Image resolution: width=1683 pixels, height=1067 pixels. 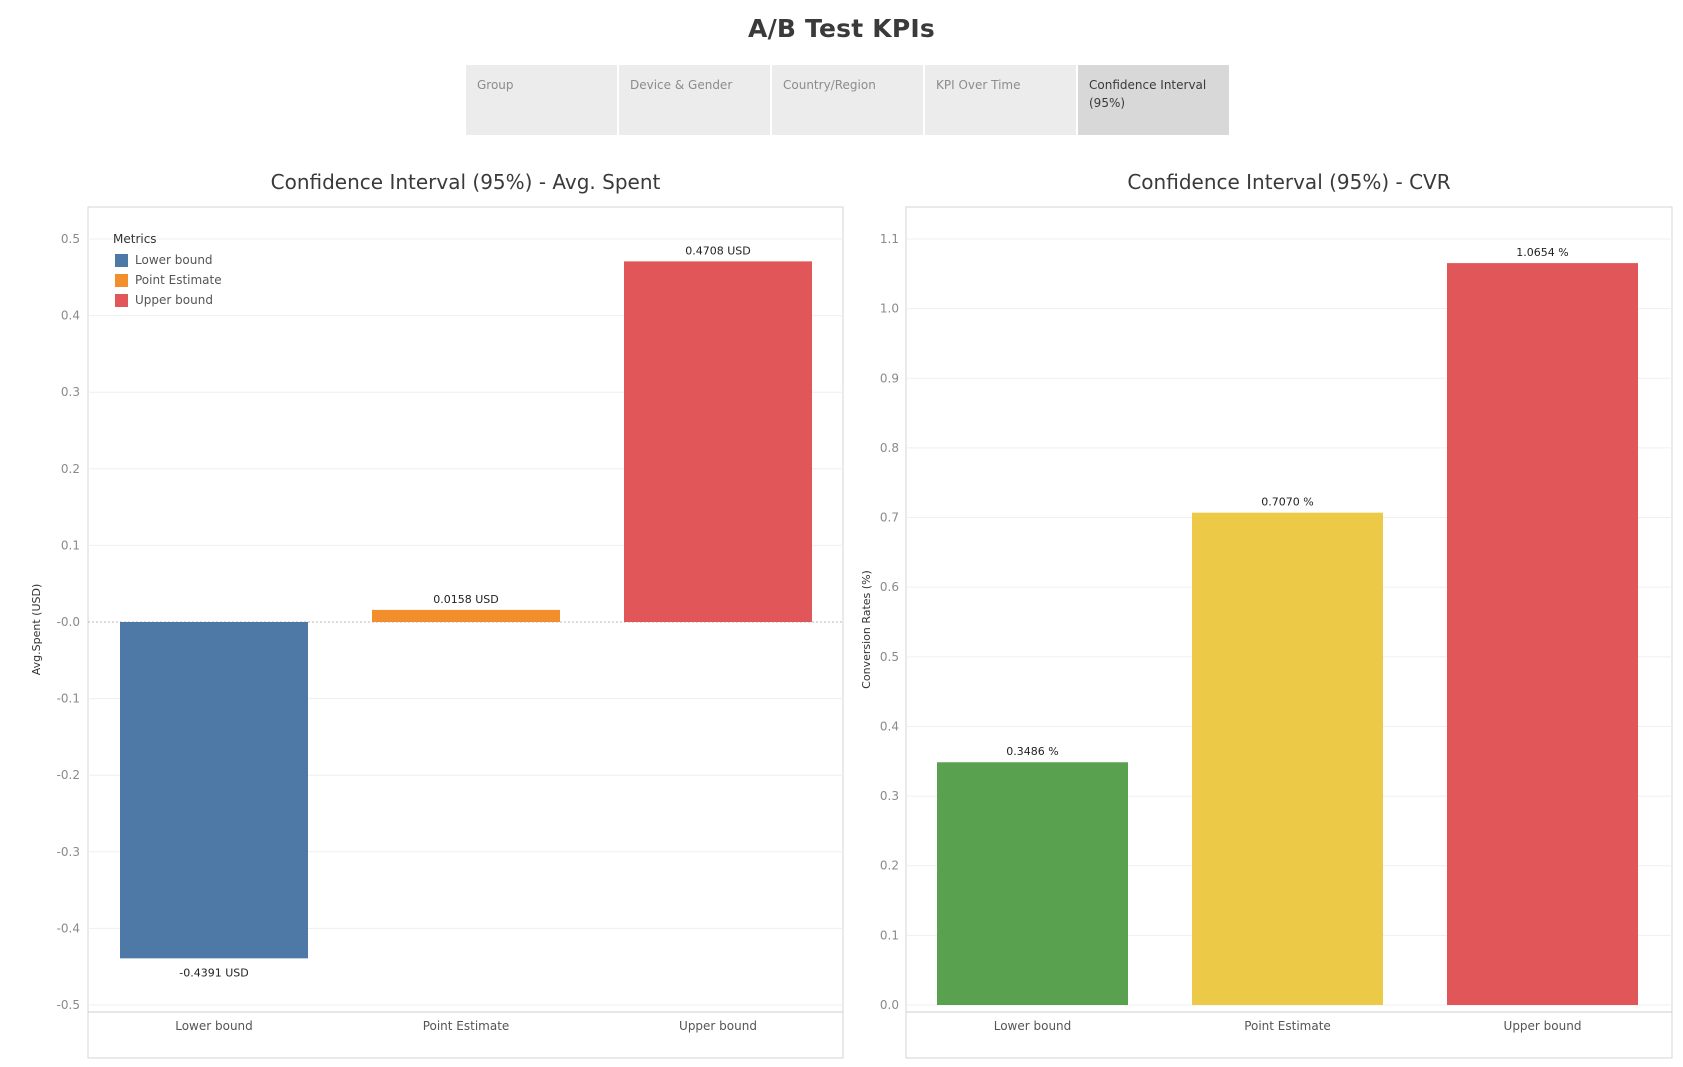 I want to click on chart-title-avg-spent: Confidence Interval (95%) - Avg. Spent, so click(x=465, y=182).